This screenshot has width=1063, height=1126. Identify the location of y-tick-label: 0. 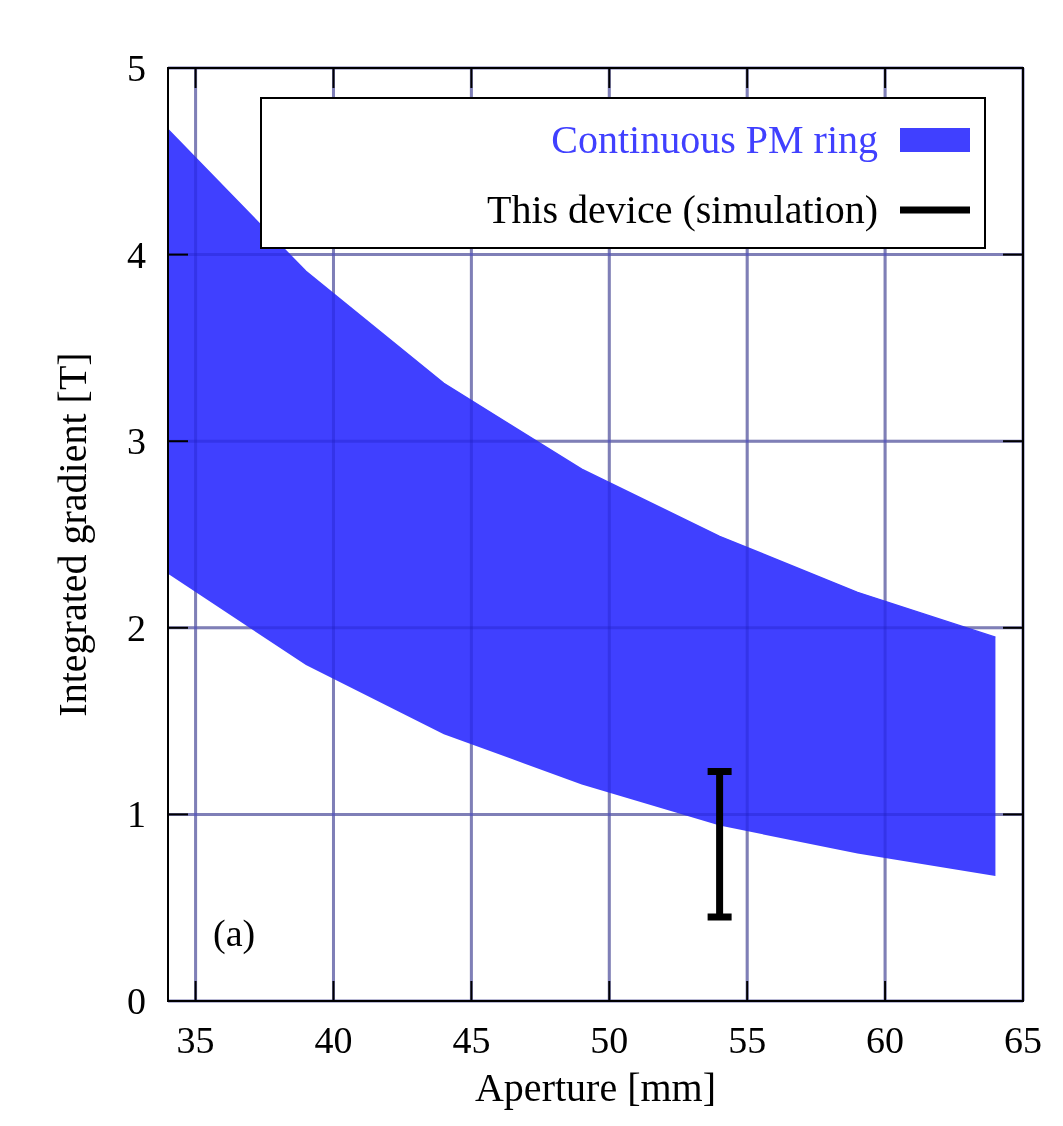
(136, 1001).